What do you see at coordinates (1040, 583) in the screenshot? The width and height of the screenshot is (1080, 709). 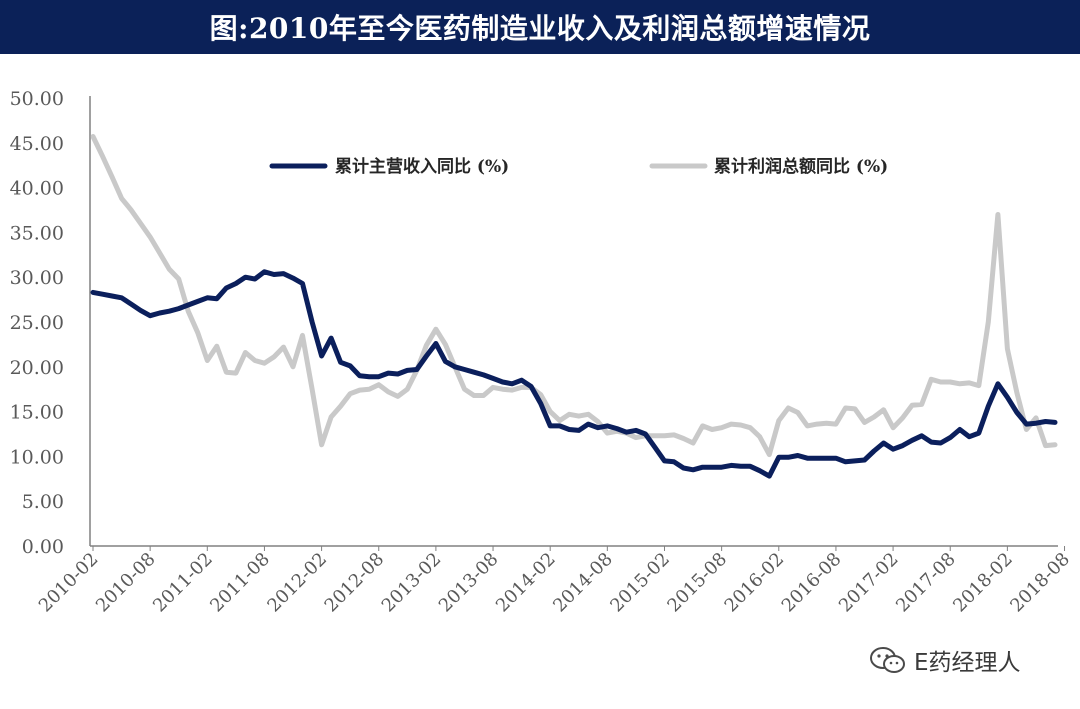 I see `x-tick-label: 2018-08` at bounding box center [1040, 583].